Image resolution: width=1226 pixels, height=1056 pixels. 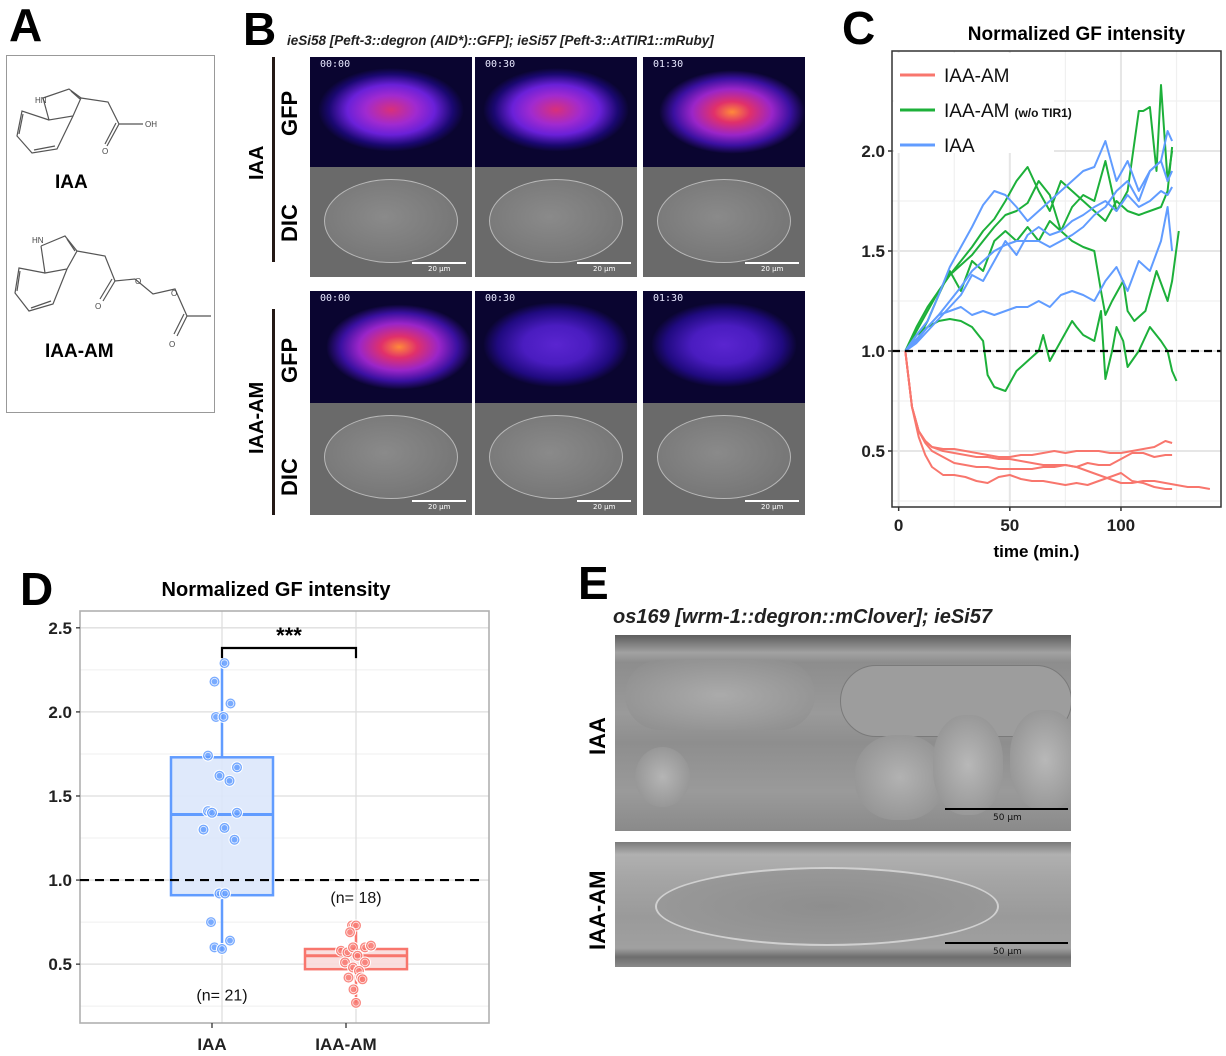 I want to click on panel-d-title: Normalized GF intensity, so click(x=277, y=590).